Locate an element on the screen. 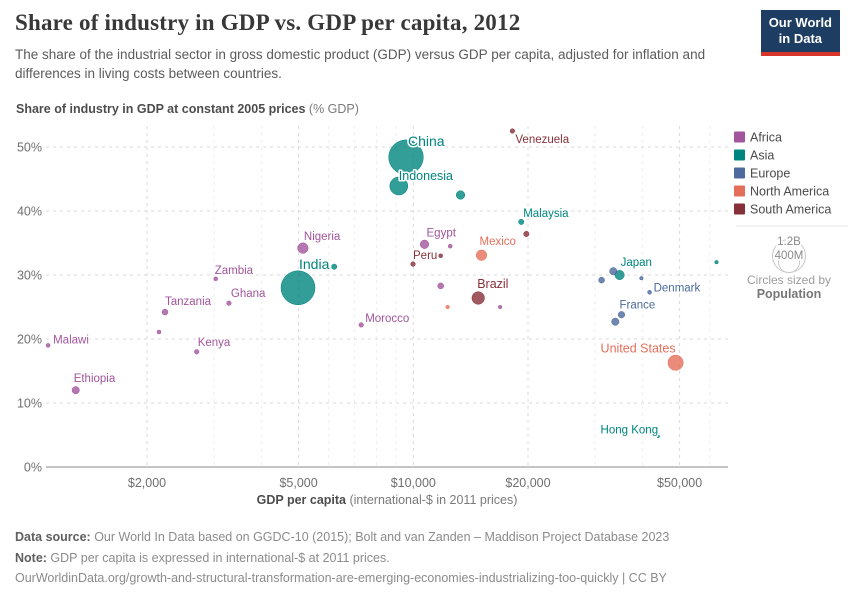 The image size is (850, 600). size-legend-inner-circle is located at coordinates (789, 262).